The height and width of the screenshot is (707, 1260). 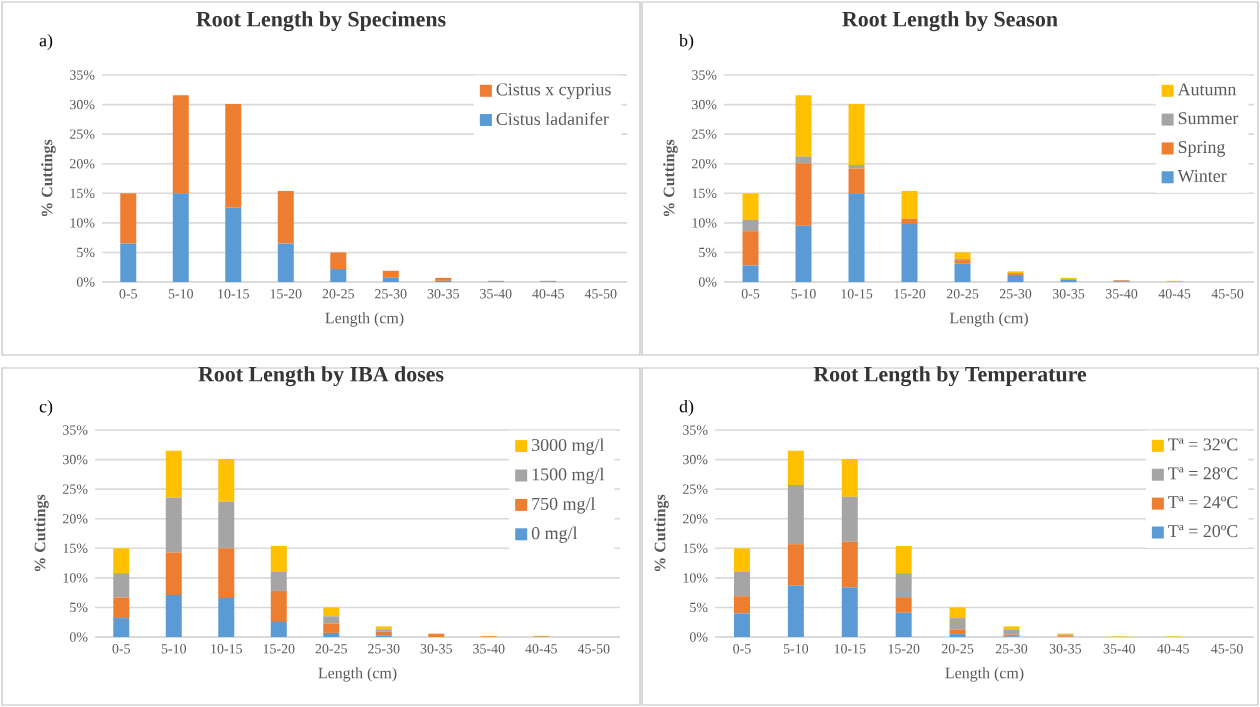 I want to click on chart-title: Root Length by Season, so click(x=950, y=21).